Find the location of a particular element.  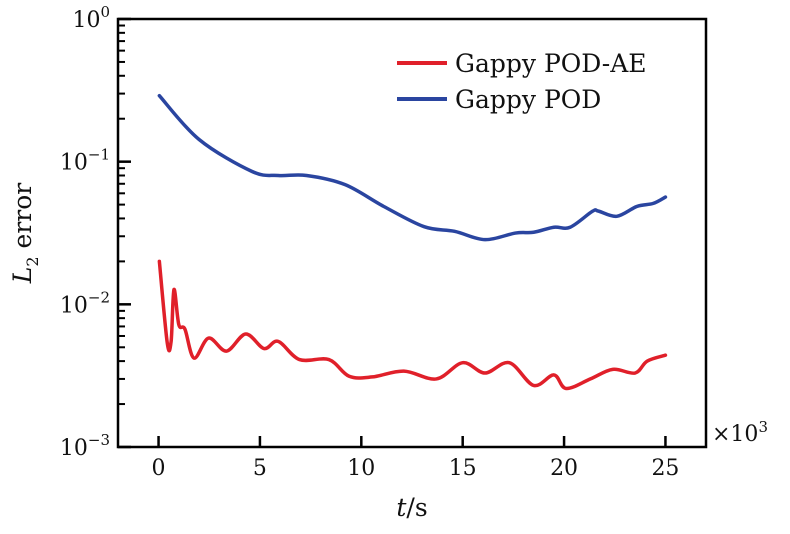

y-tick-label: 10⁻¹ is located at coordinates (85, 161).